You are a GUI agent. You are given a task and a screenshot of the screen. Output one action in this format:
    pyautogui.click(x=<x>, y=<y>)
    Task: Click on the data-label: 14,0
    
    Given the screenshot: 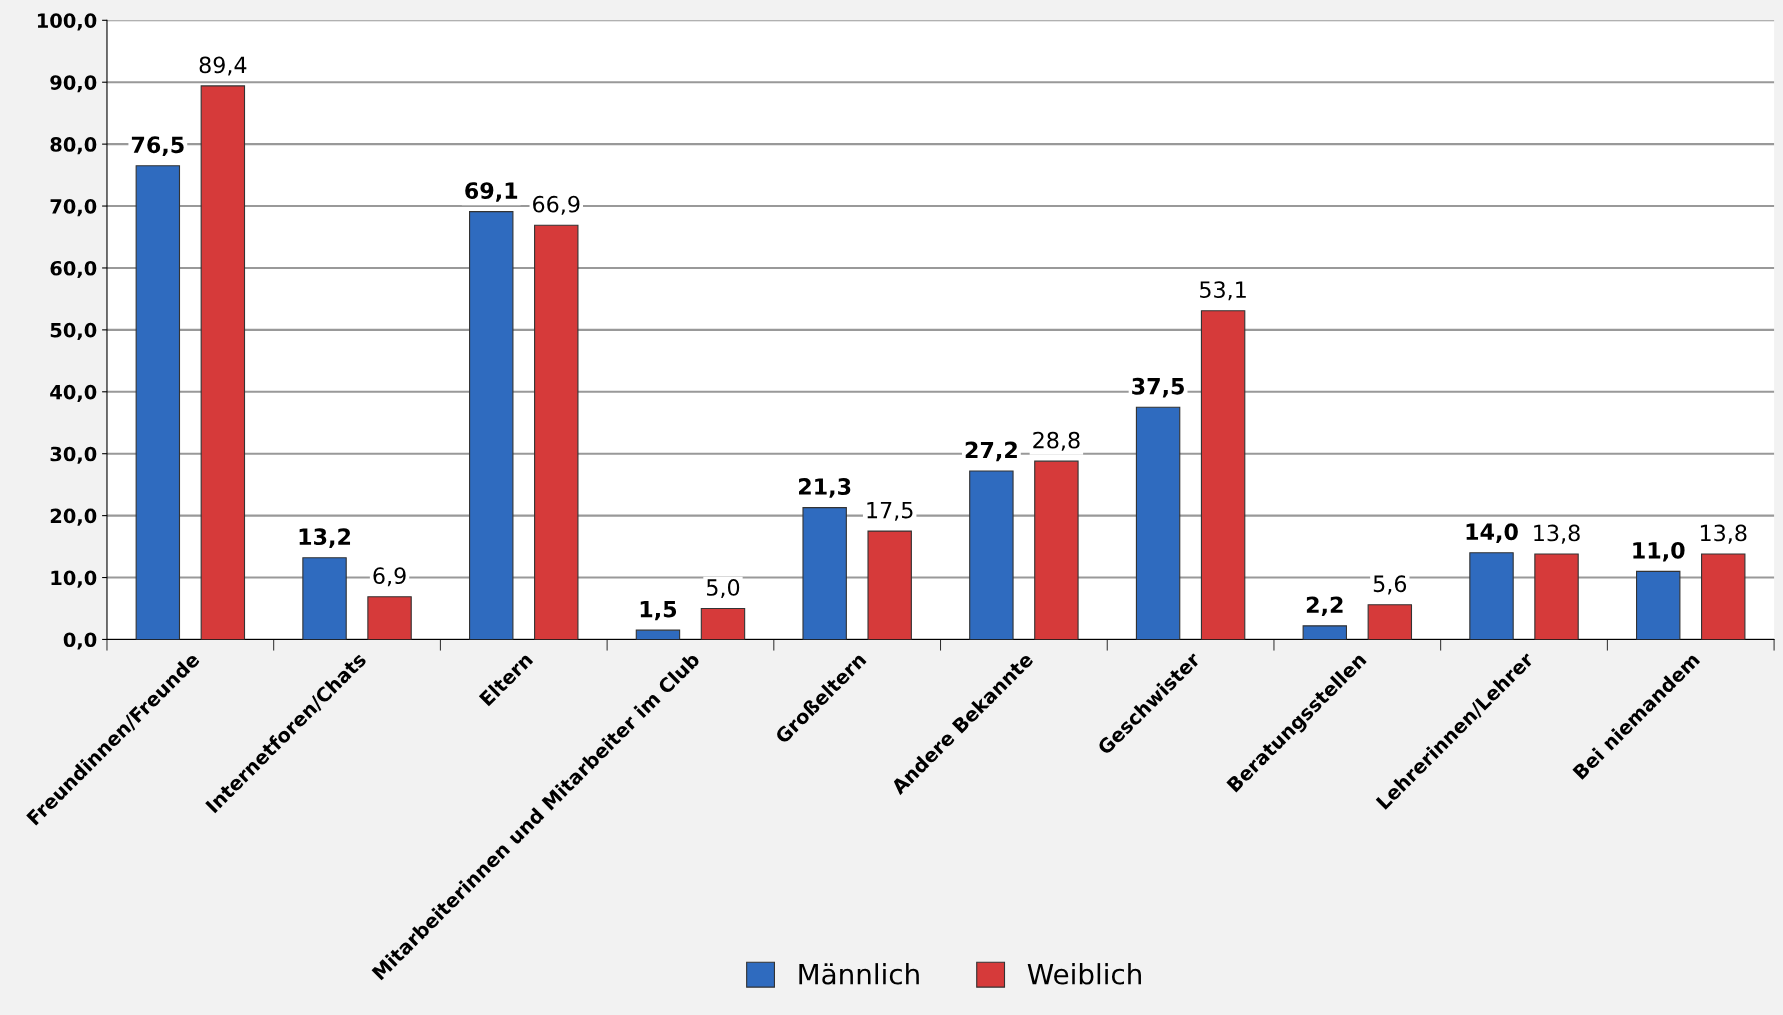 What is the action you would take?
    pyautogui.click(x=1492, y=533)
    